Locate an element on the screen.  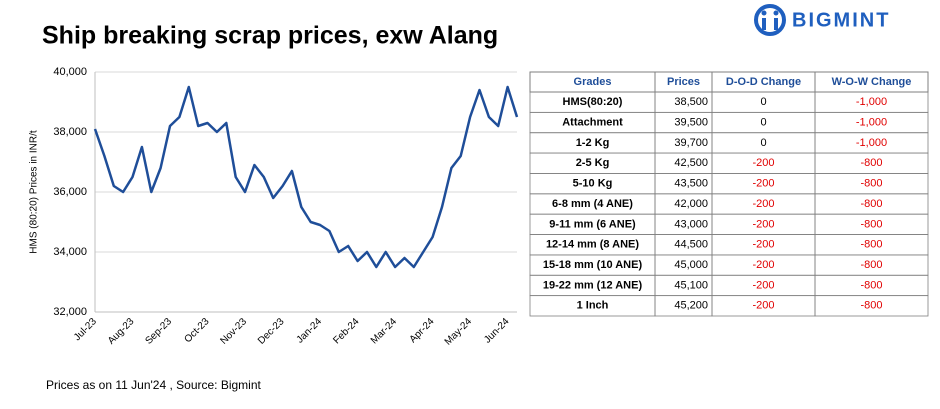
table-cell: Attachment is located at coordinates (592, 122).